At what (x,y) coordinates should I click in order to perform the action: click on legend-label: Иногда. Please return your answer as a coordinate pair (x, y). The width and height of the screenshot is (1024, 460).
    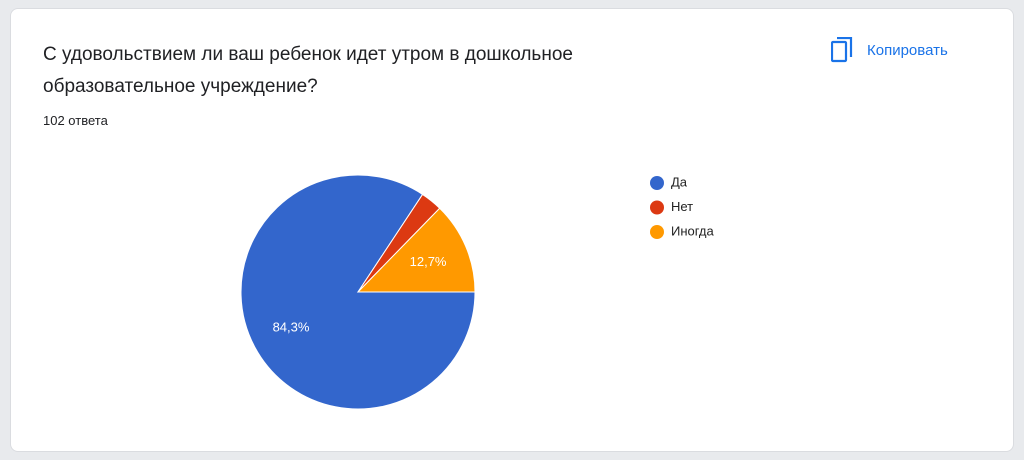
    Looking at the image, I should click on (692, 230).